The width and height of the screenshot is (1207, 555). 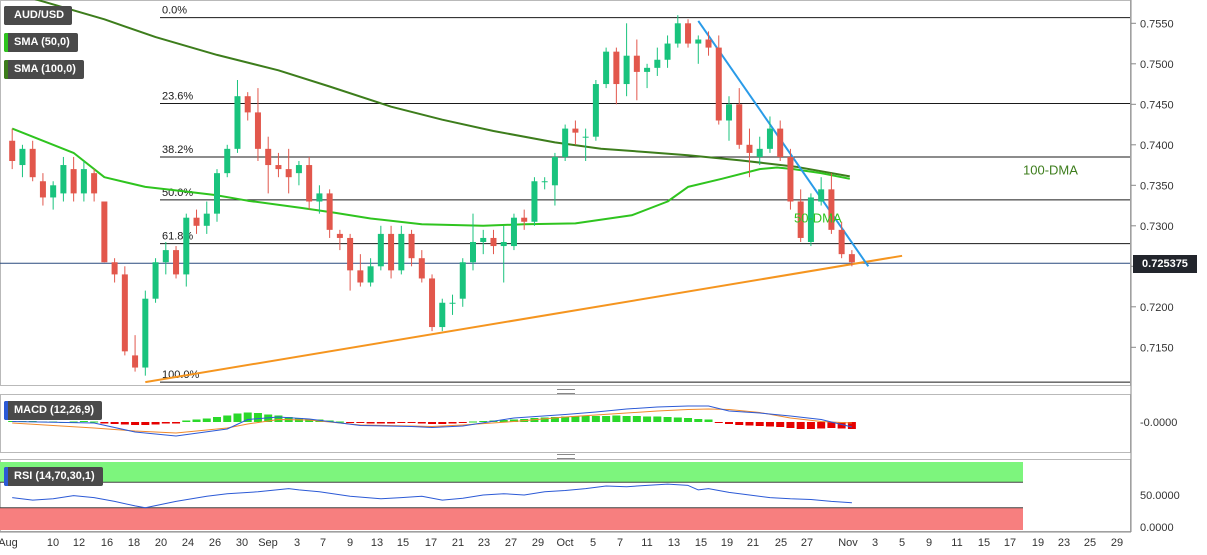 I want to click on macd-tag: MACD (12,26,9), so click(x=53, y=410).